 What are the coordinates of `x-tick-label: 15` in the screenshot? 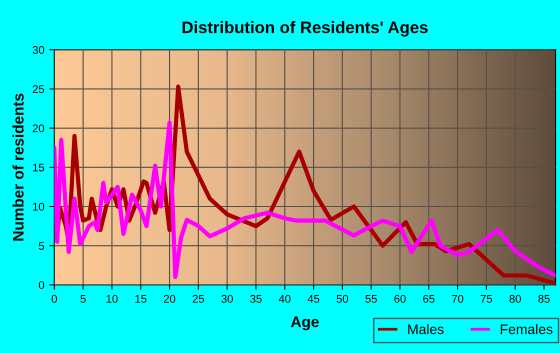 It's located at (140, 299).